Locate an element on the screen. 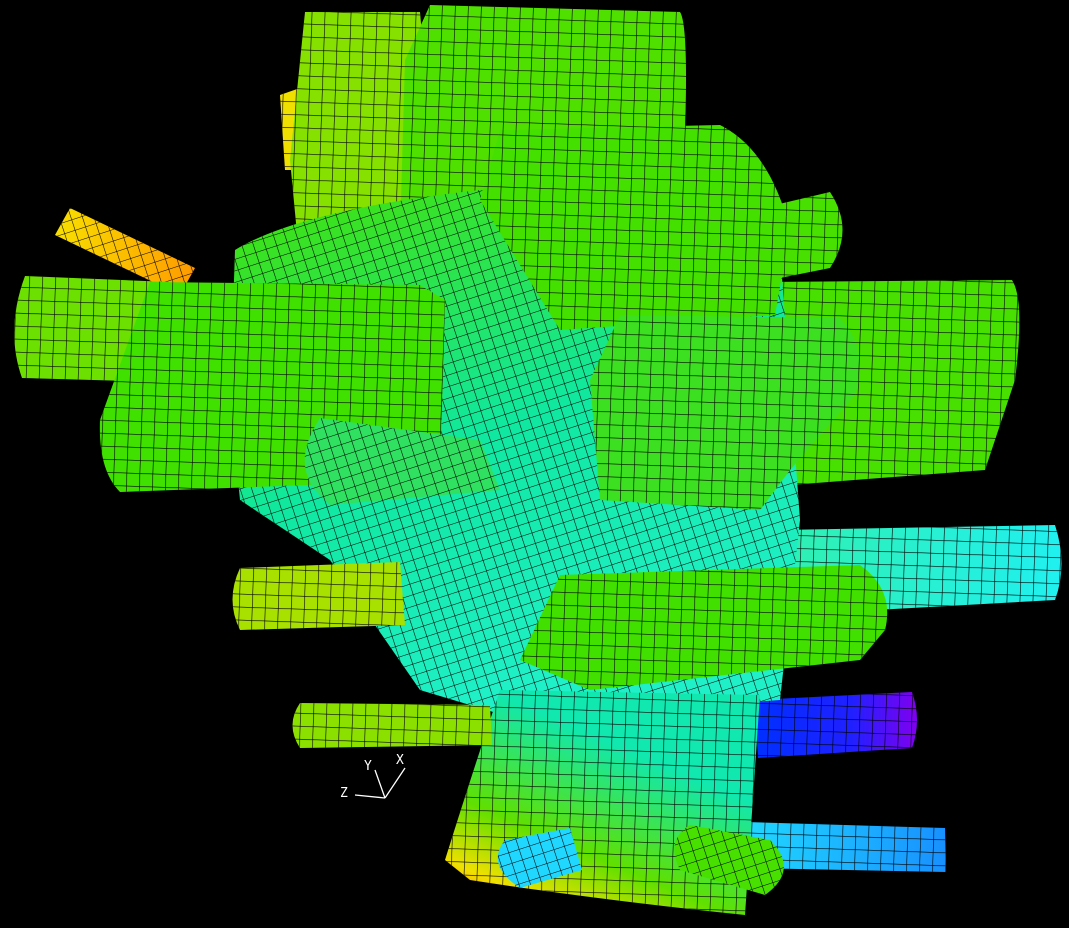 Image resolution: width=1069 pixels, height=928 pixels. triad-lines is located at coordinates (380, 783).